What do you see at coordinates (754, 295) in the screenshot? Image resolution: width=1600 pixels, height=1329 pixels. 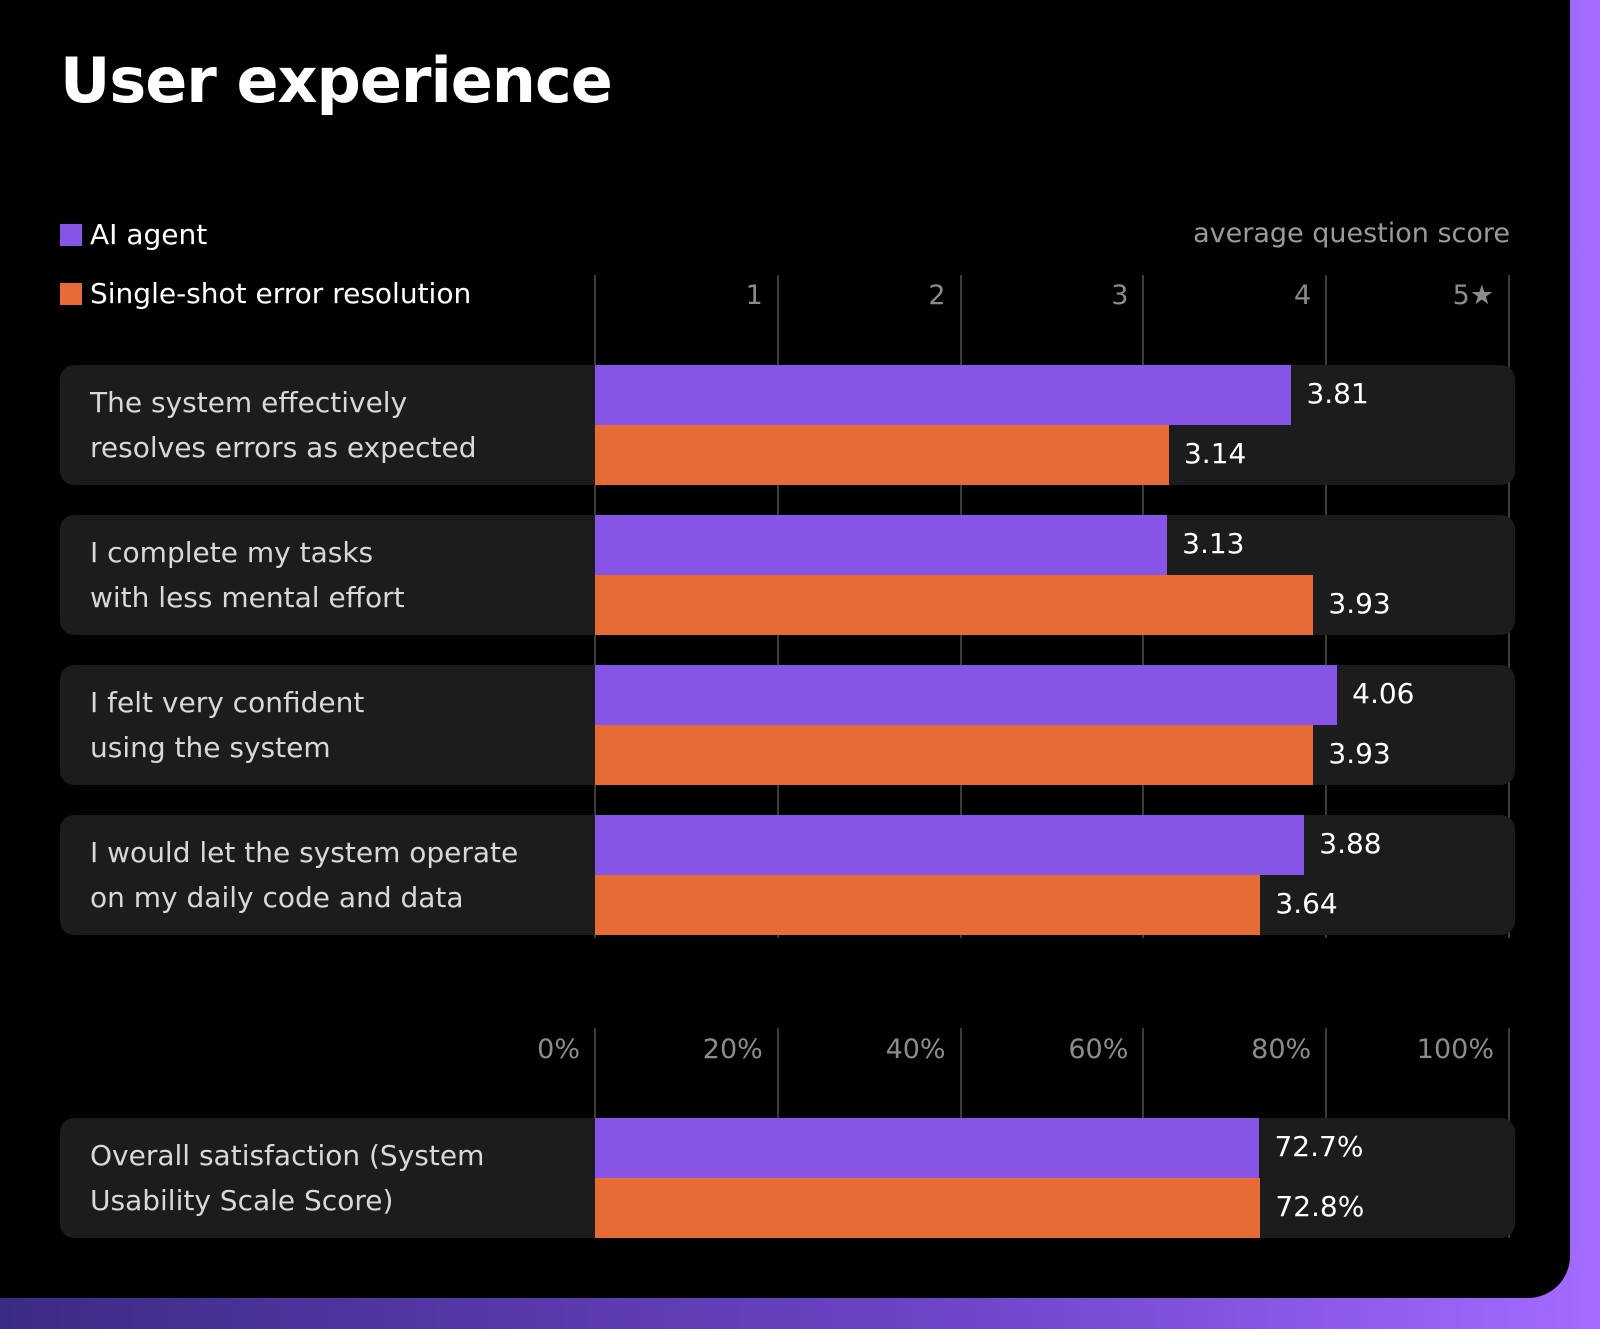 I see `tick-label: 1` at bounding box center [754, 295].